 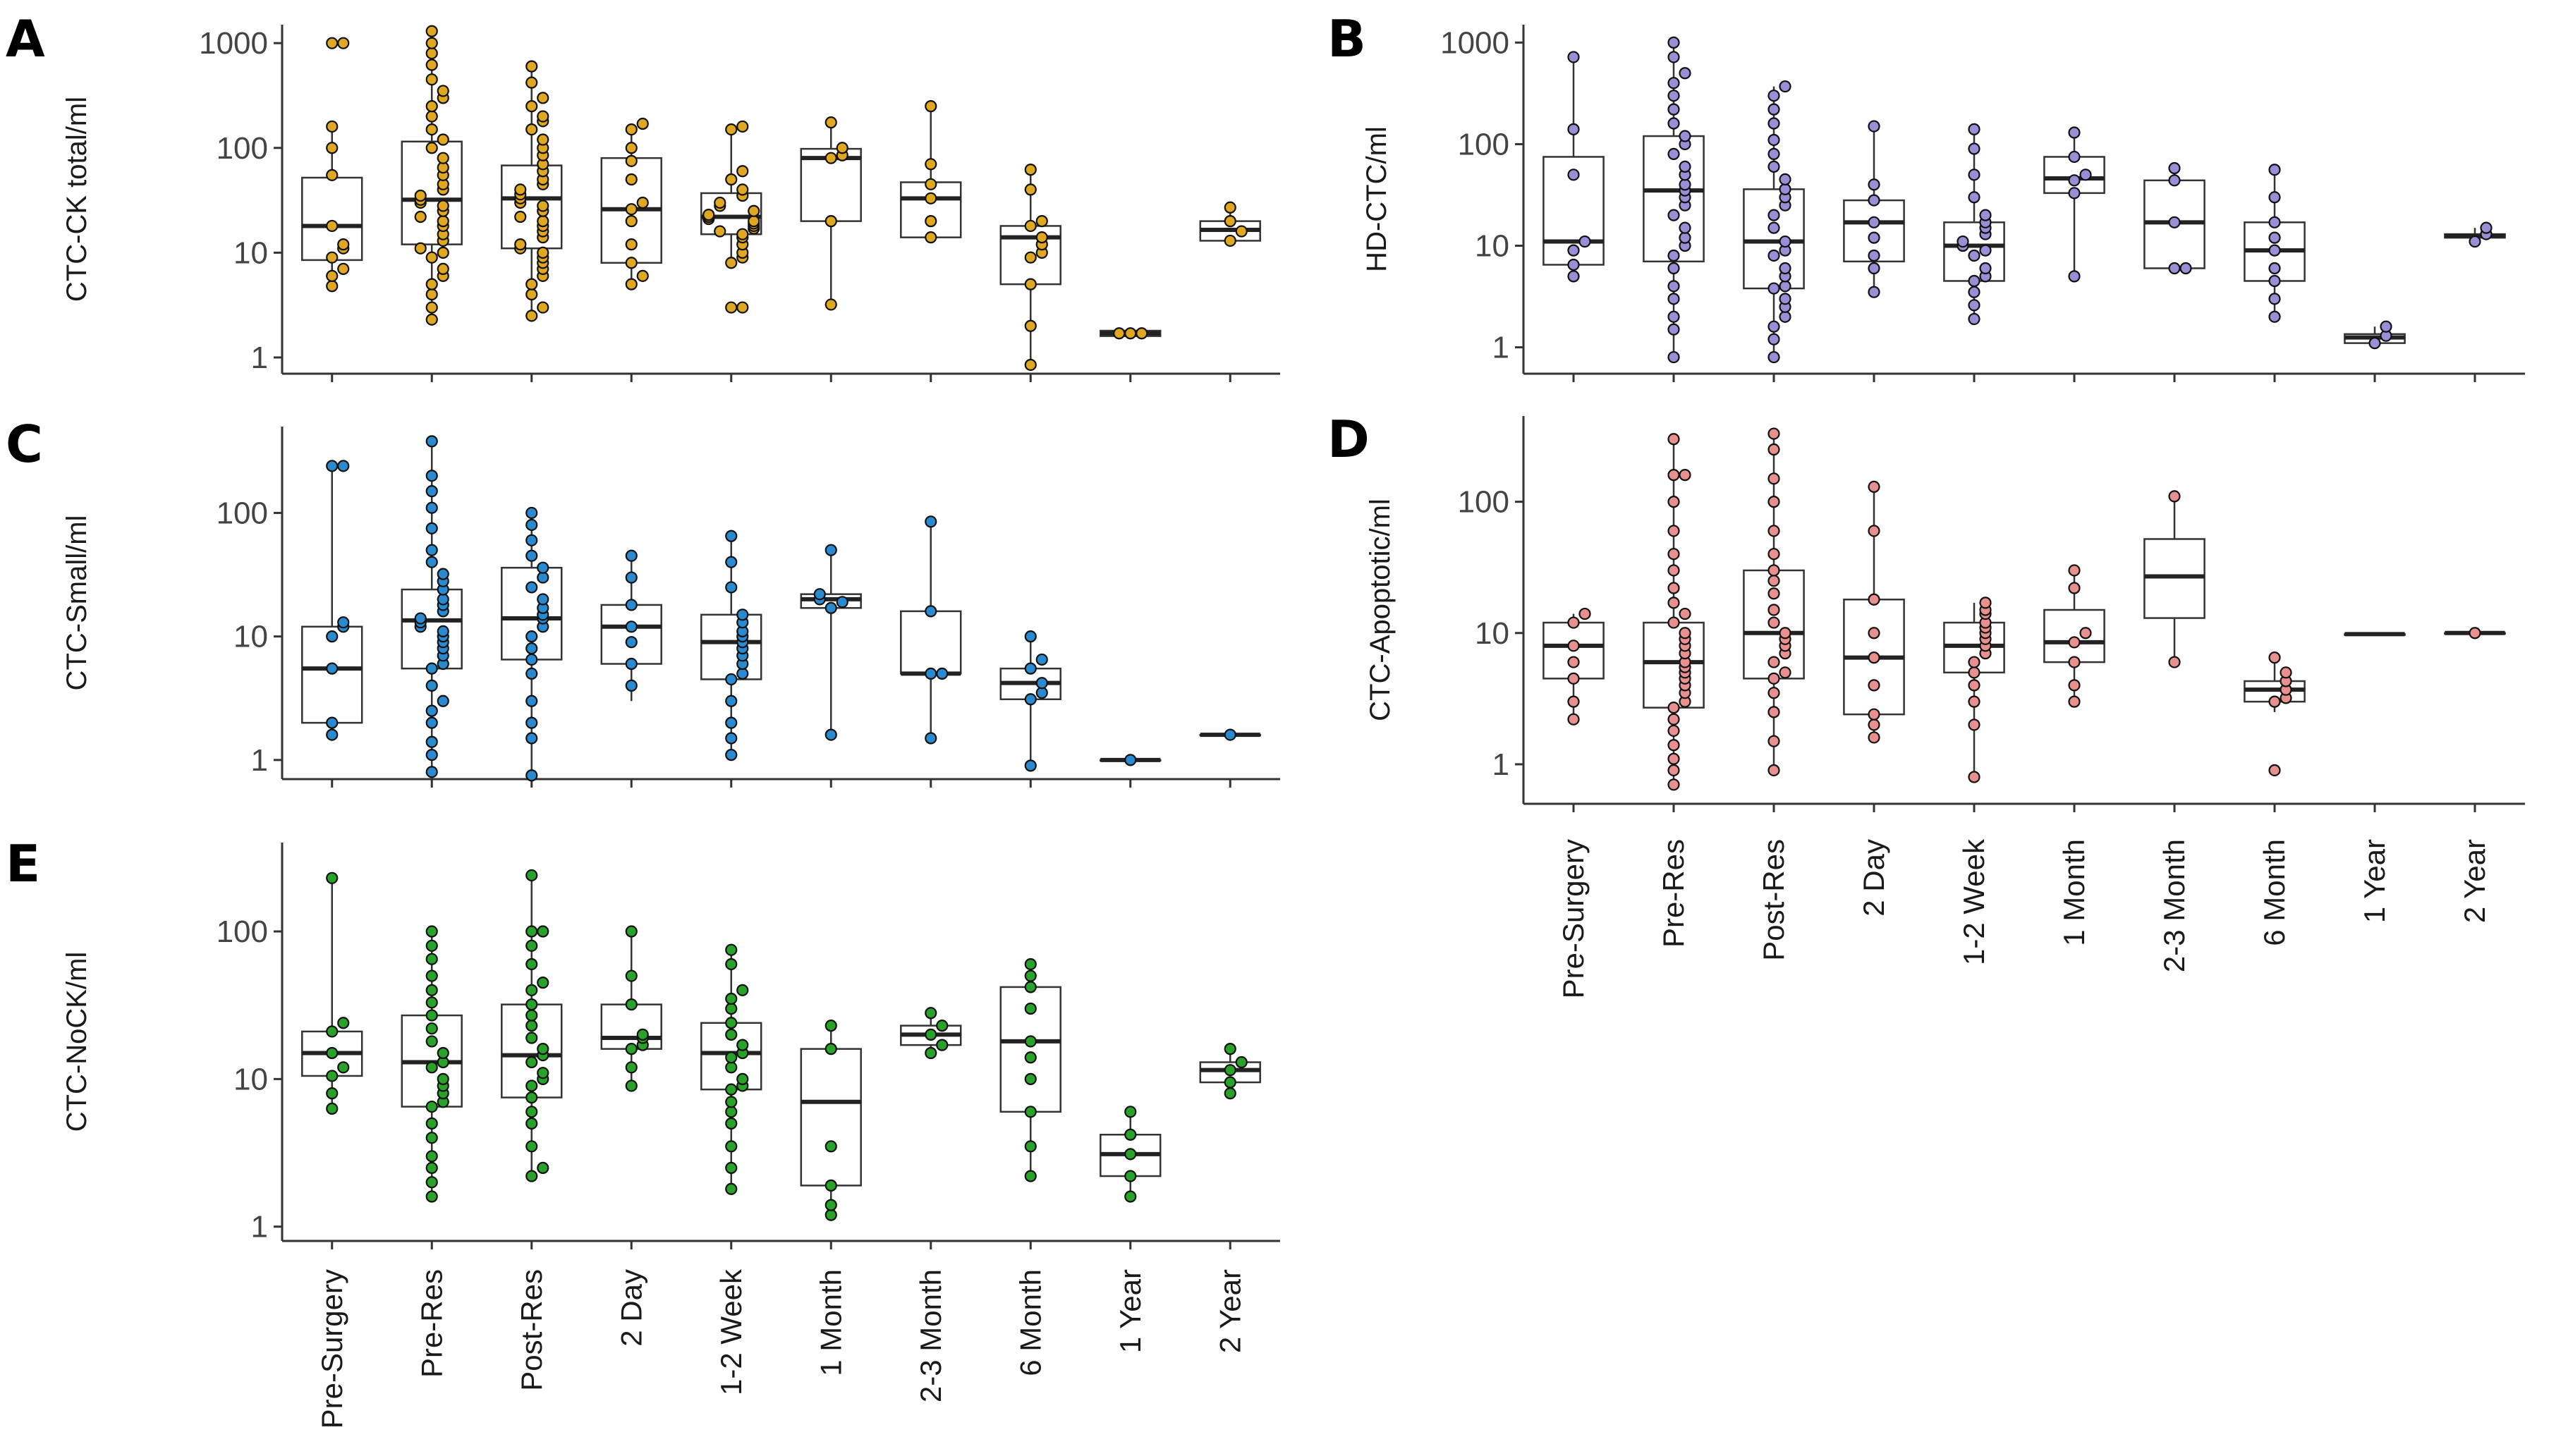 I want to click on x-tick-label: 1-2 Week, so click(x=731, y=1331).